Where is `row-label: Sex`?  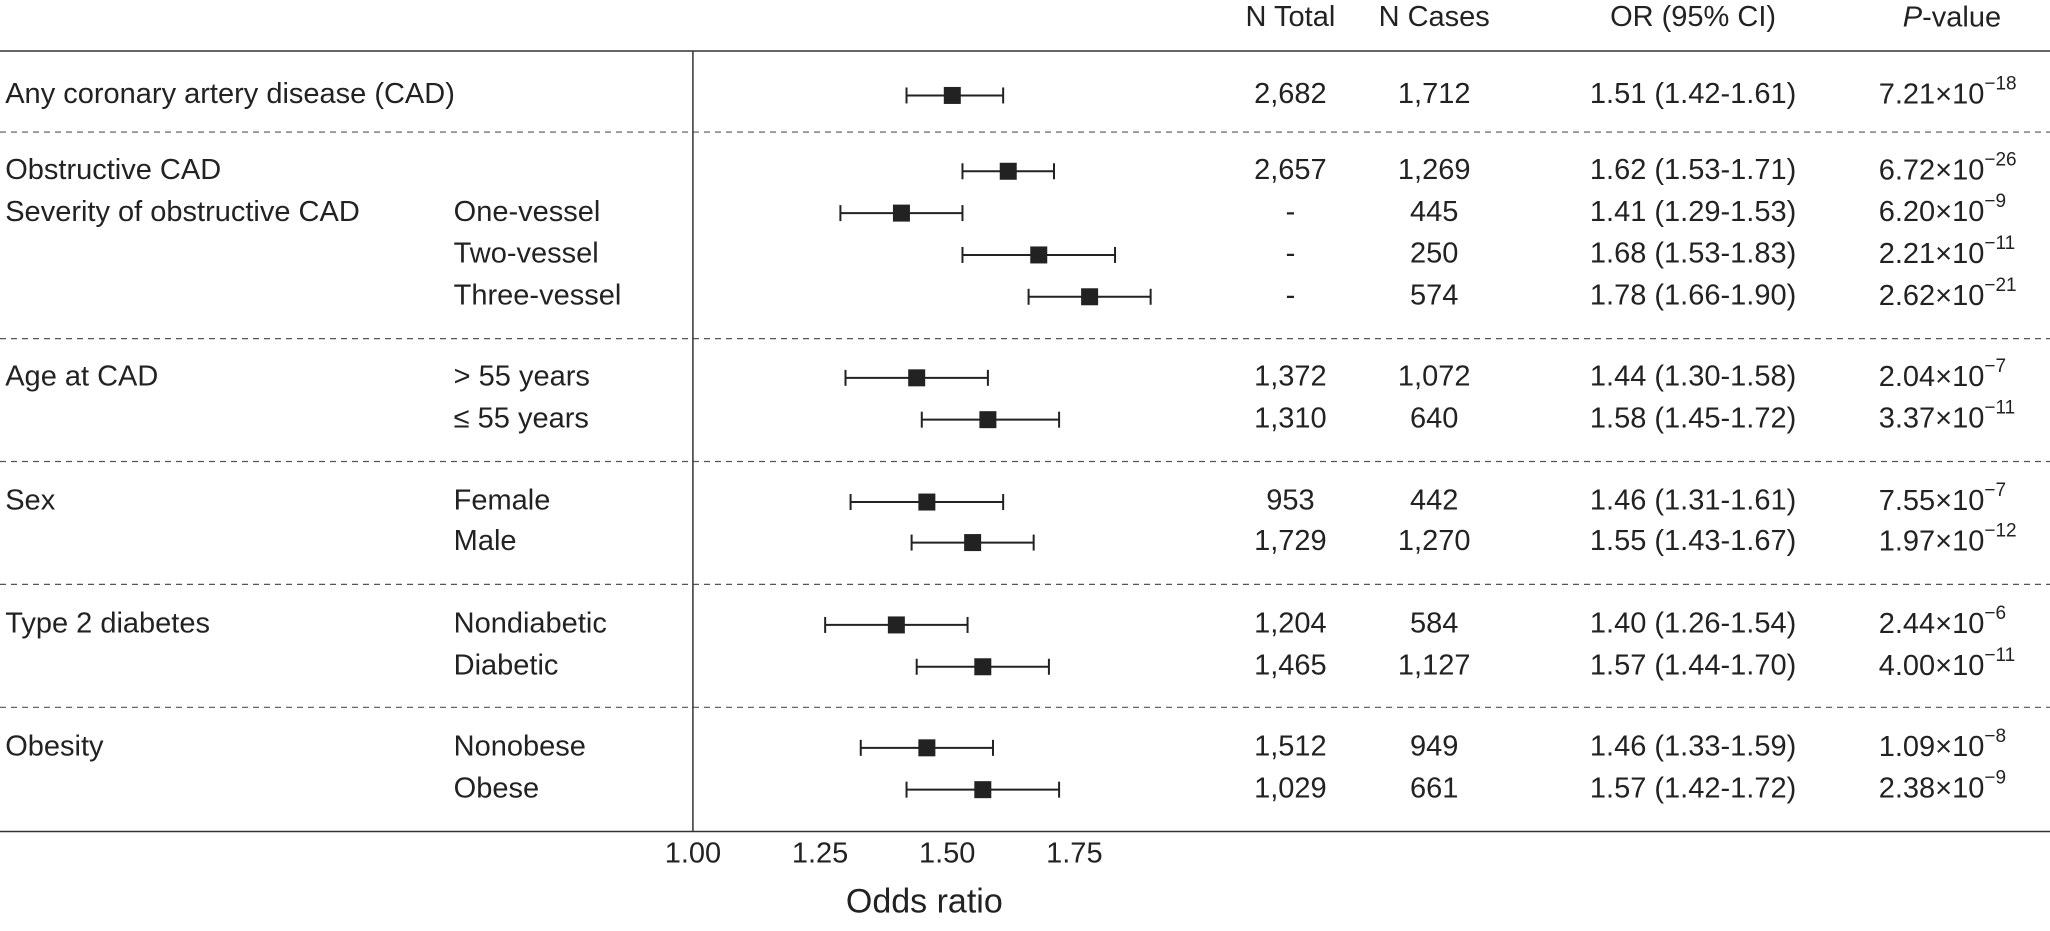
row-label: Sex is located at coordinates (30, 501).